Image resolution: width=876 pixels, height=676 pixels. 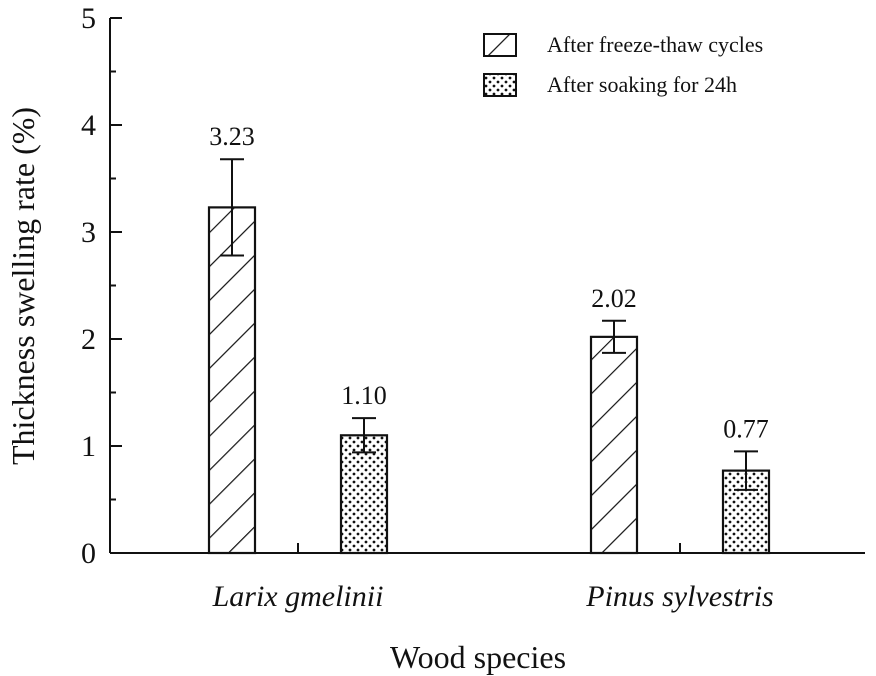 I want to click on legend-label: After soaking for 24h, so click(x=642, y=84).